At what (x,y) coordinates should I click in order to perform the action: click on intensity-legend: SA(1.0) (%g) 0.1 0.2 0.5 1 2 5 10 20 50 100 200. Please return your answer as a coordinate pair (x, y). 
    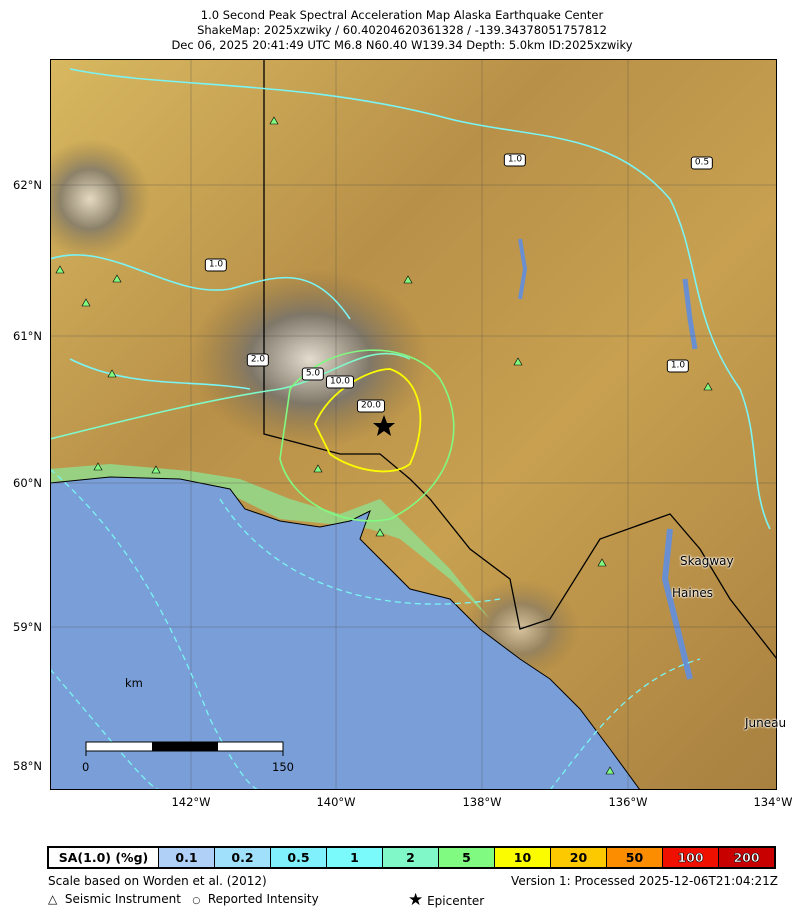
    Looking at the image, I should click on (411, 857).